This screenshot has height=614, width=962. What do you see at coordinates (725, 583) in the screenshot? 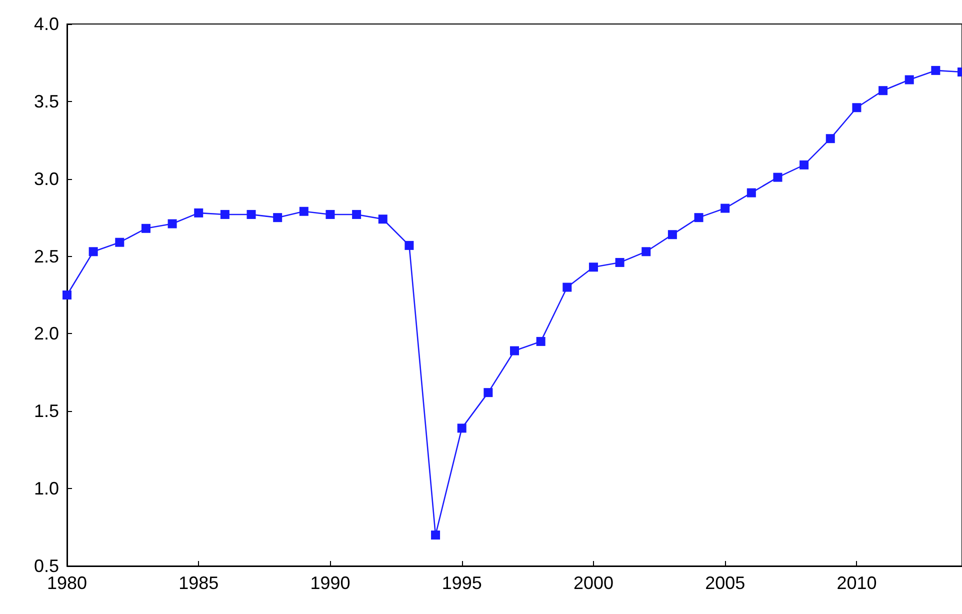
I see `x-tick-label: 2005` at bounding box center [725, 583].